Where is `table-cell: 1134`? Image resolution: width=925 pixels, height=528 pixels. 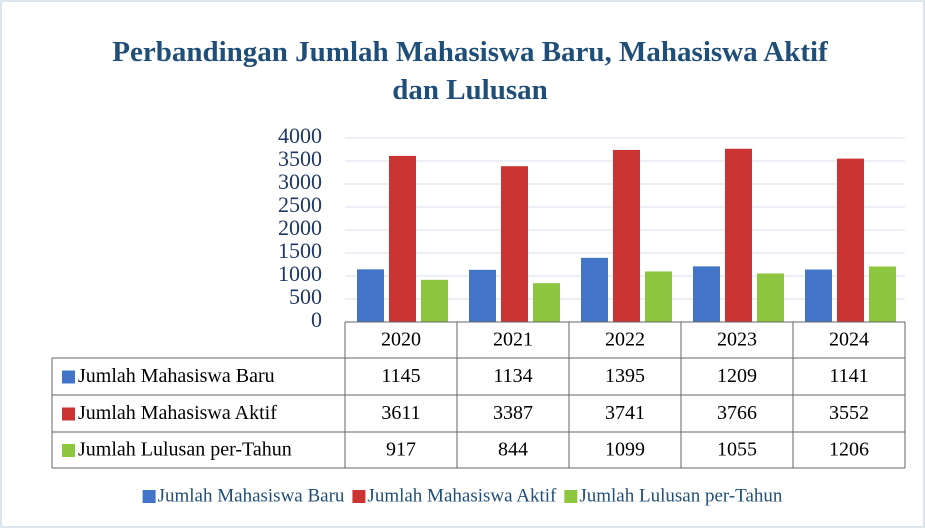 table-cell: 1134 is located at coordinates (512, 376).